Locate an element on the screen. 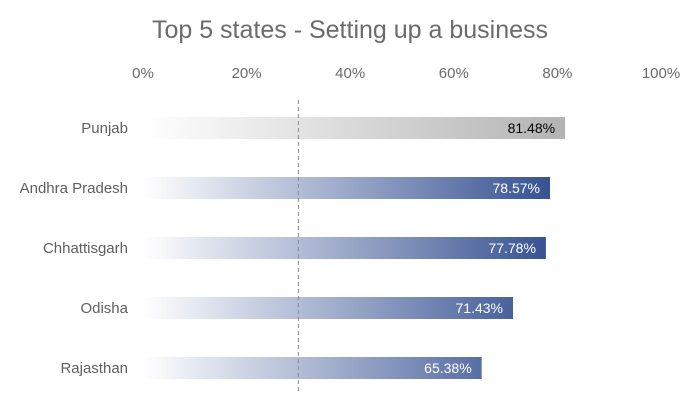 Image resolution: width=700 pixels, height=420 pixels. x-tick-label: 0% is located at coordinates (143, 73).